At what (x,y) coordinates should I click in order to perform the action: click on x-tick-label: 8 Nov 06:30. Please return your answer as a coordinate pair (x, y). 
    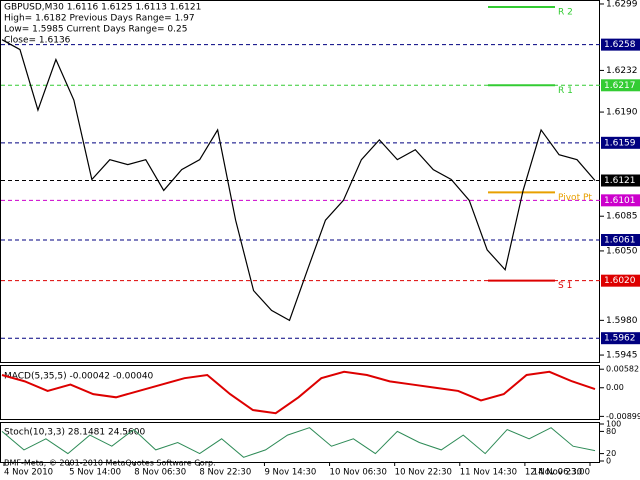
    Looking at the image, I should click on (160, 473).